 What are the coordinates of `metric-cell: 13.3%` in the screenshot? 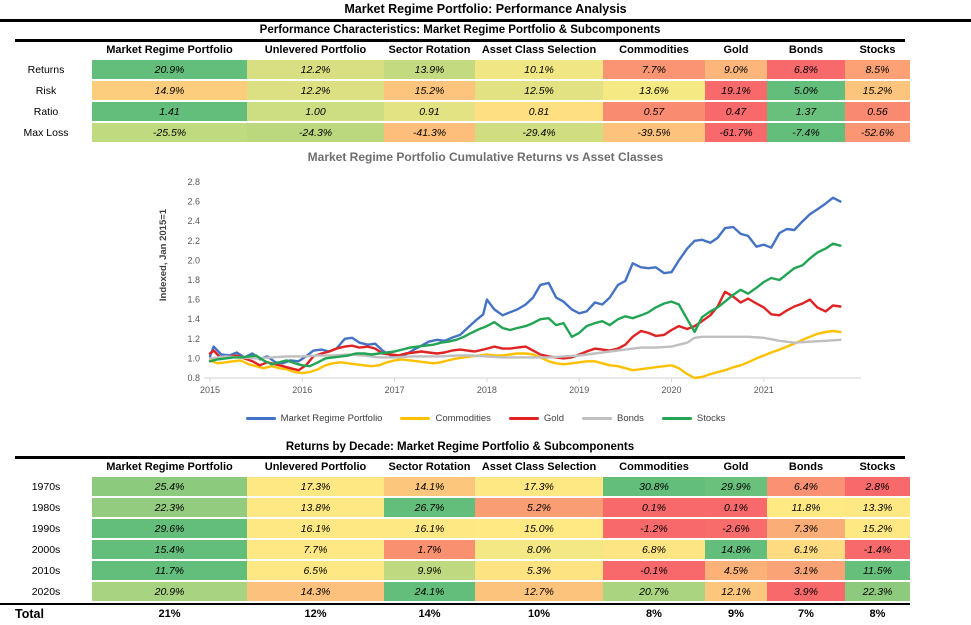 It's located at (877, 507).